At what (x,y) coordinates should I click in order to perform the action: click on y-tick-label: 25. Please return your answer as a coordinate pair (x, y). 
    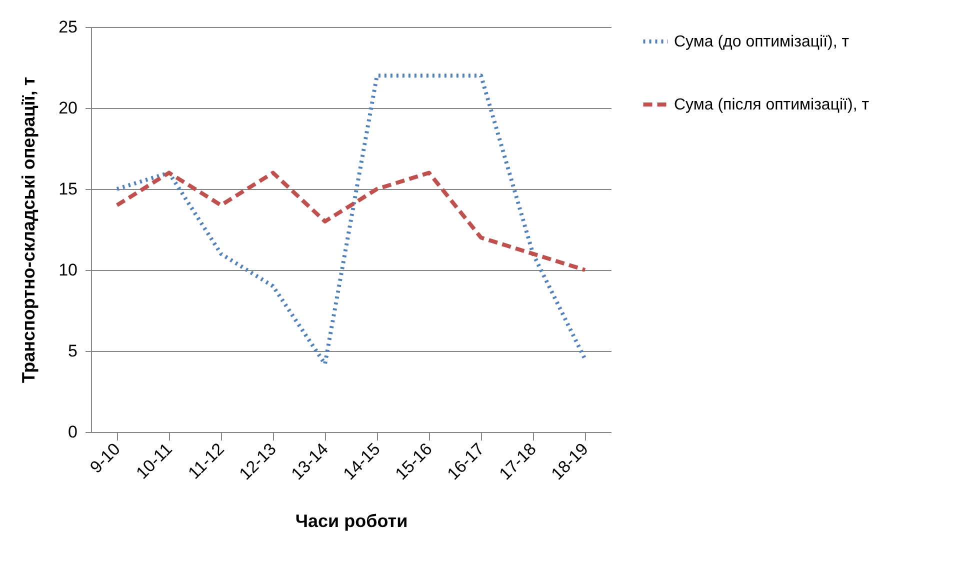
    Looking at the image, I should click on (68, 27).